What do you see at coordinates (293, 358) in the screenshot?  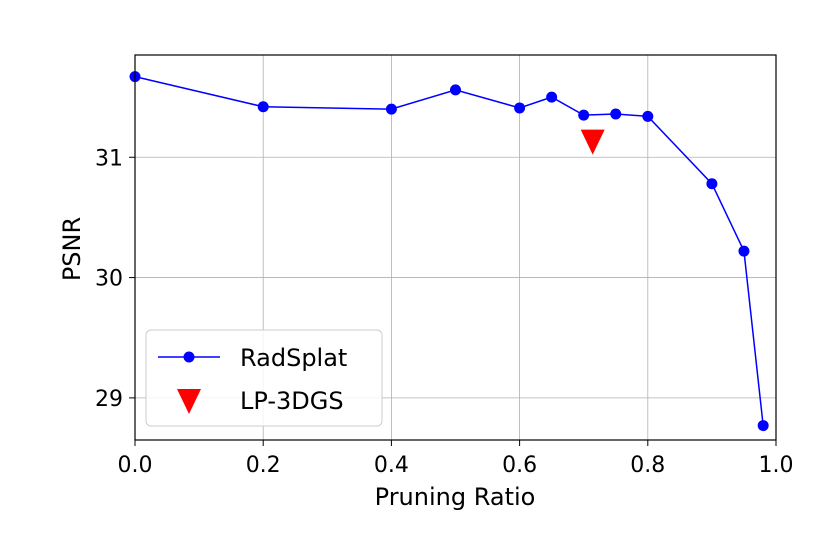 I see `legend-radsplat-label: RadSplat` at bounding box center [293, 358].